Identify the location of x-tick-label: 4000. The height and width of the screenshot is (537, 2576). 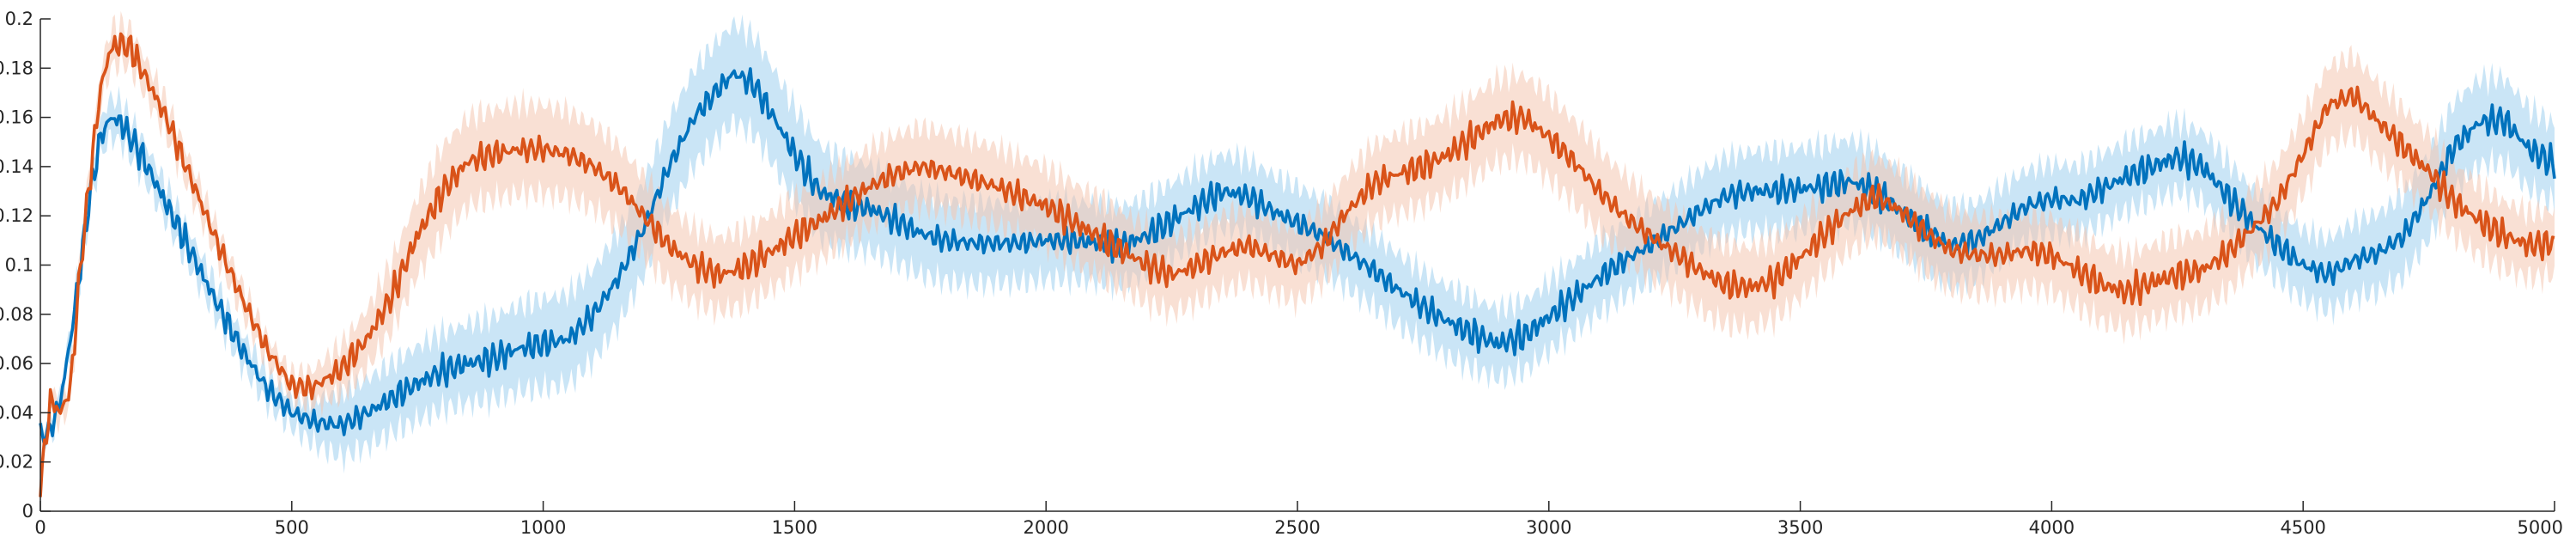
(2052, 527).